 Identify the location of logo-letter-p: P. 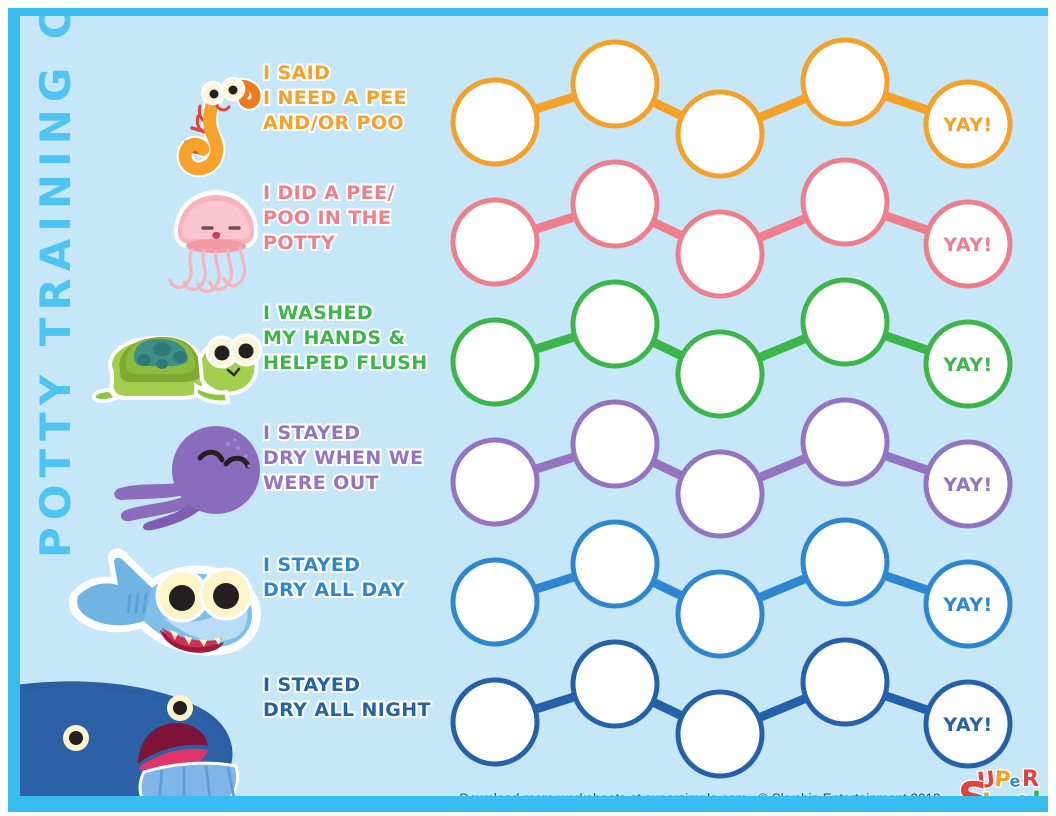
(1003, 780).